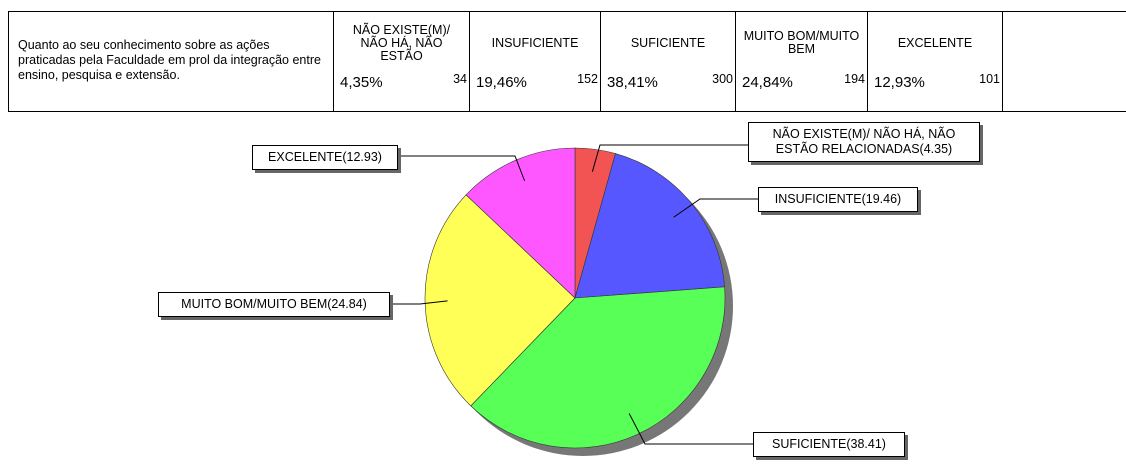 Image resolution: width=1126 pixels, height=470 pixels. Describe the element at coordinates (935, 62) in the screenshot. I see `answer-cell: EXCELENTE 12,93% 101` at that location.